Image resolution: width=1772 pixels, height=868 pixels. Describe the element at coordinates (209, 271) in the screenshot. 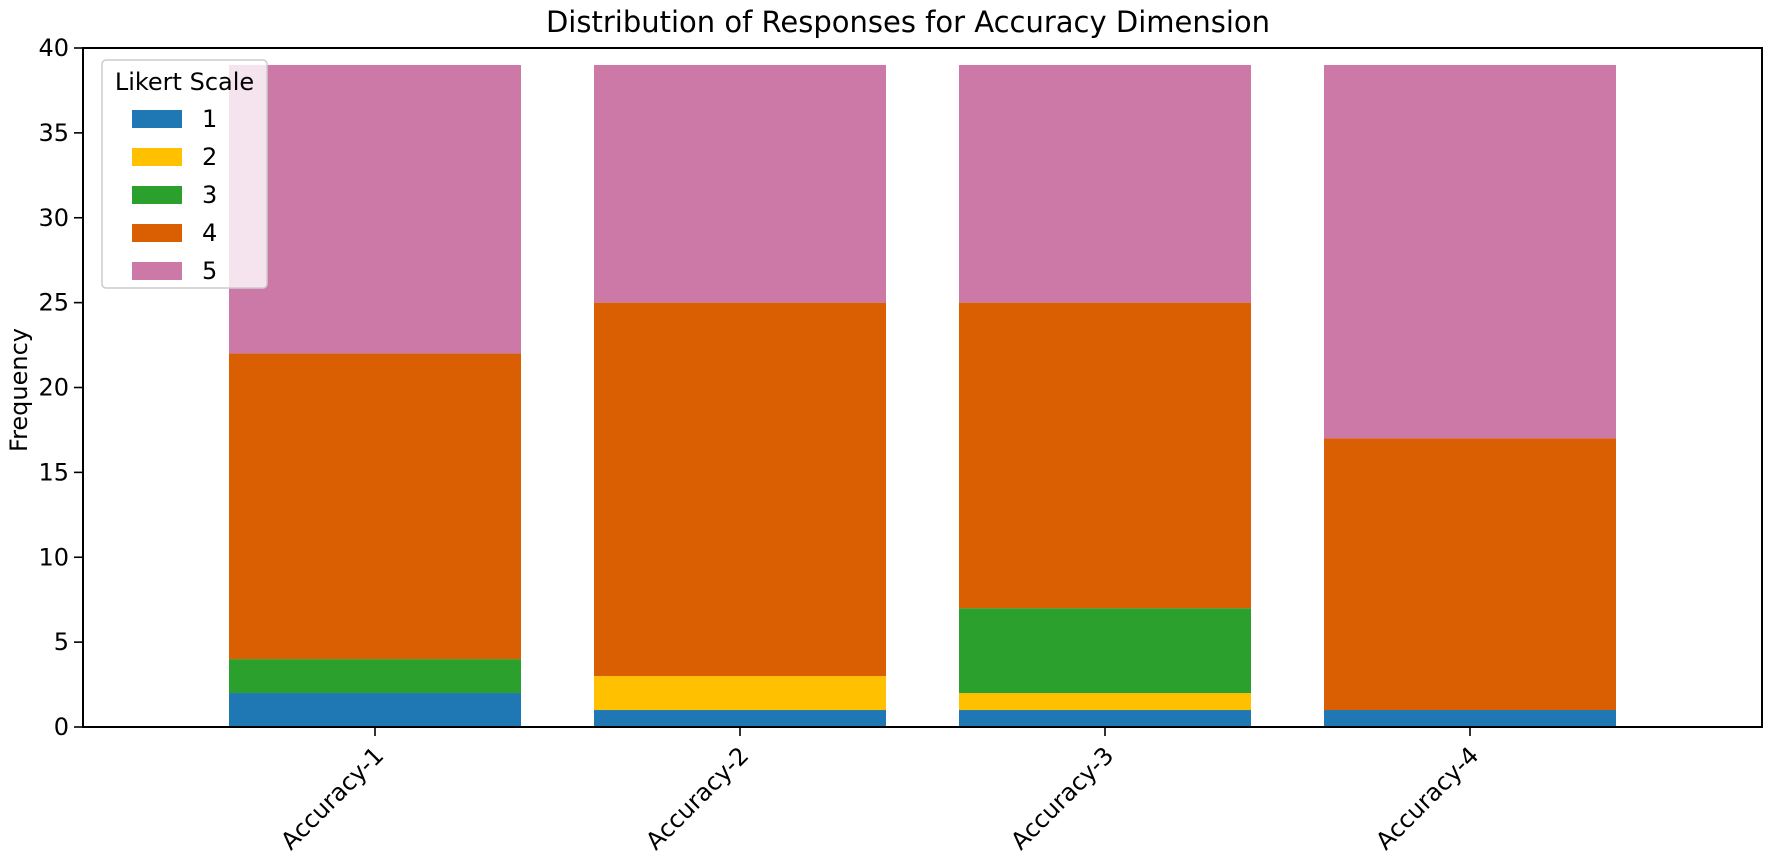

I see `legend-label-5: 5` at that location.